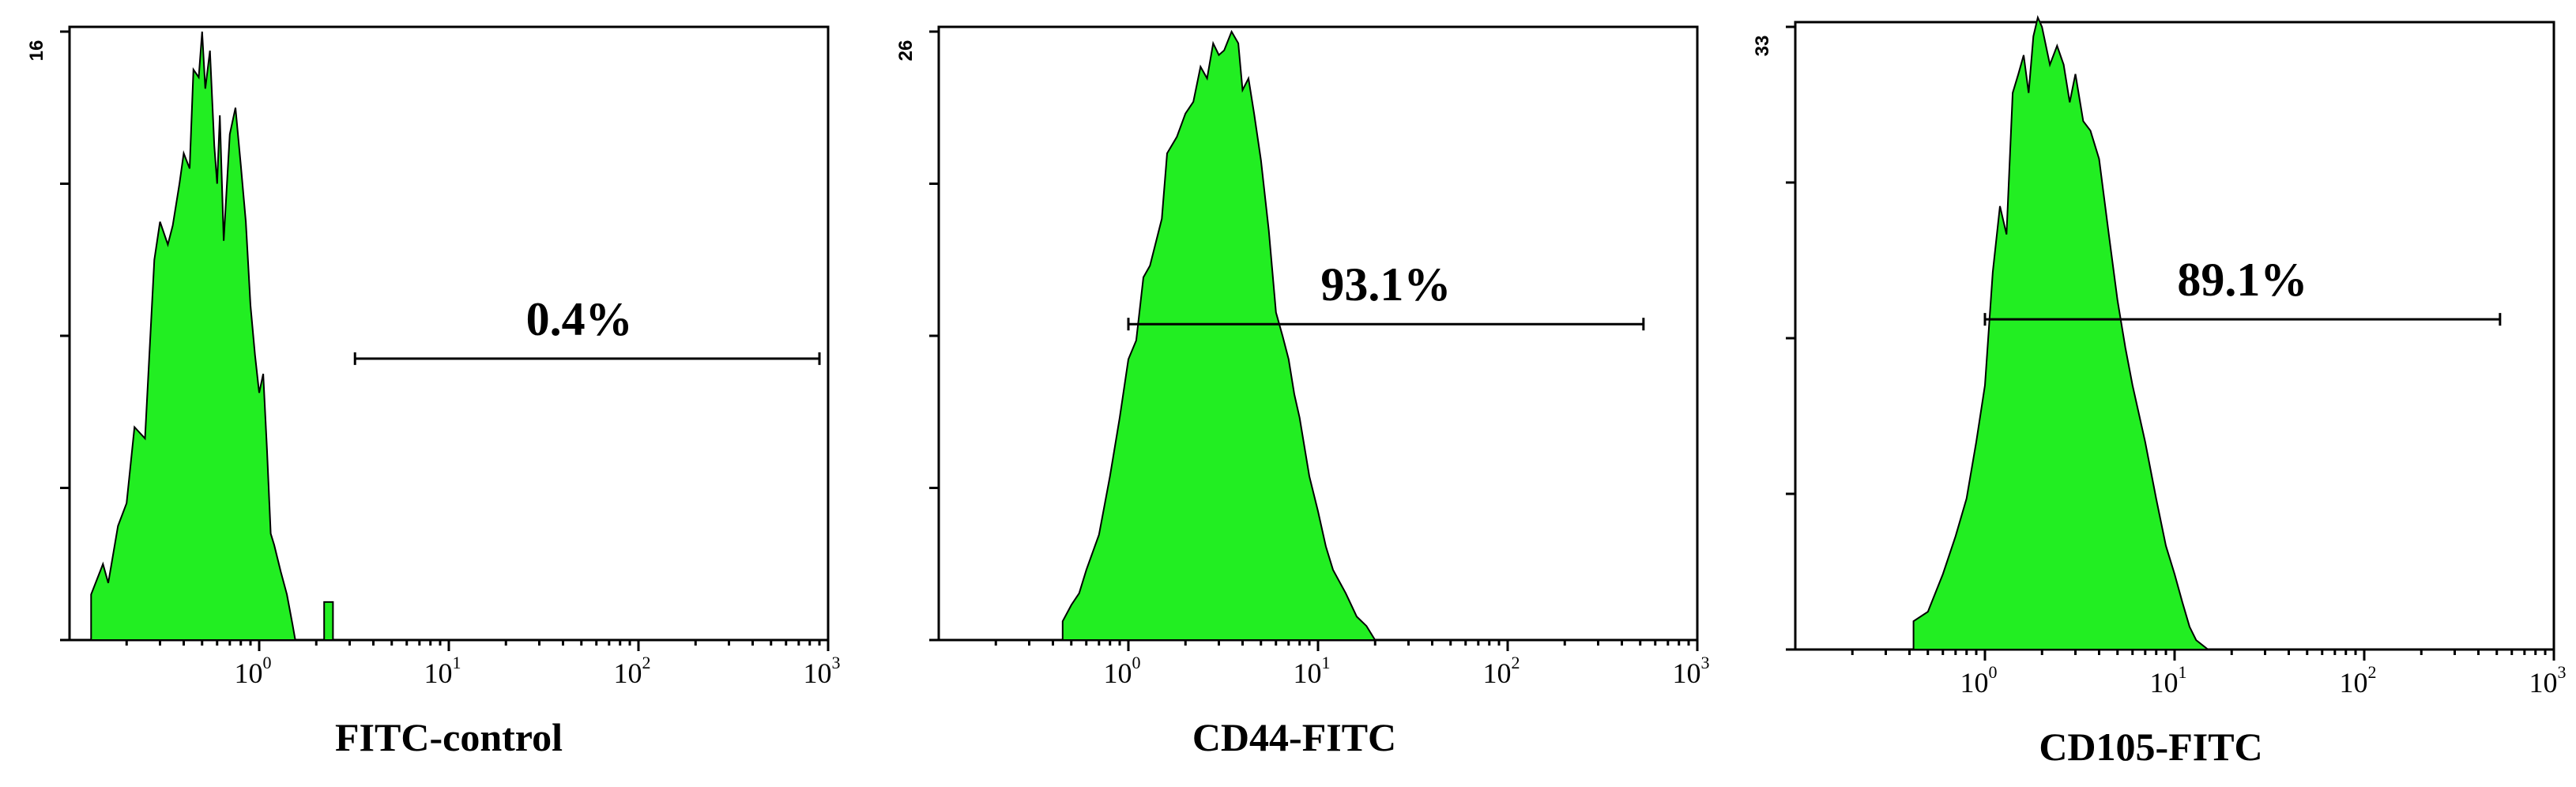  I want to click on x-axis-label: FITC-control, so click(449, 737).